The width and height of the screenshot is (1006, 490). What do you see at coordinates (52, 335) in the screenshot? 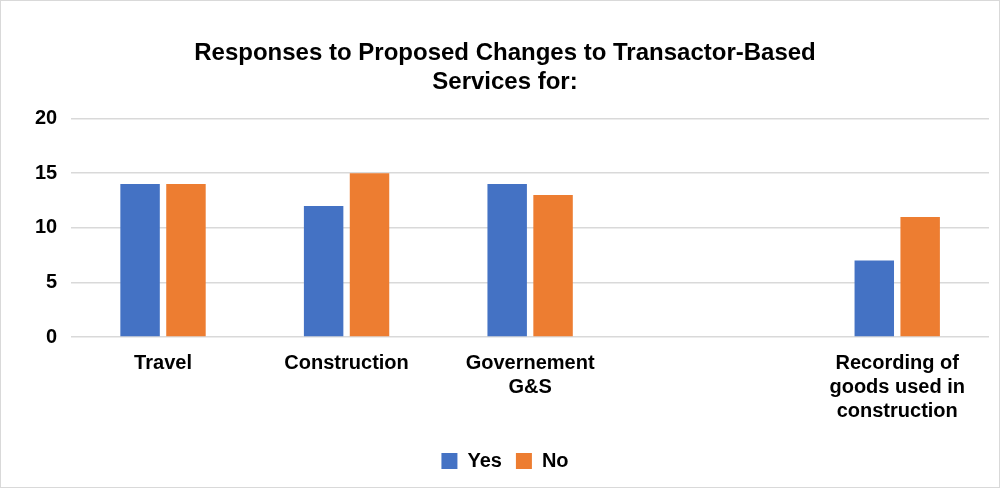
I see `y-tick-label: 0` at bounding box center [52, 335].